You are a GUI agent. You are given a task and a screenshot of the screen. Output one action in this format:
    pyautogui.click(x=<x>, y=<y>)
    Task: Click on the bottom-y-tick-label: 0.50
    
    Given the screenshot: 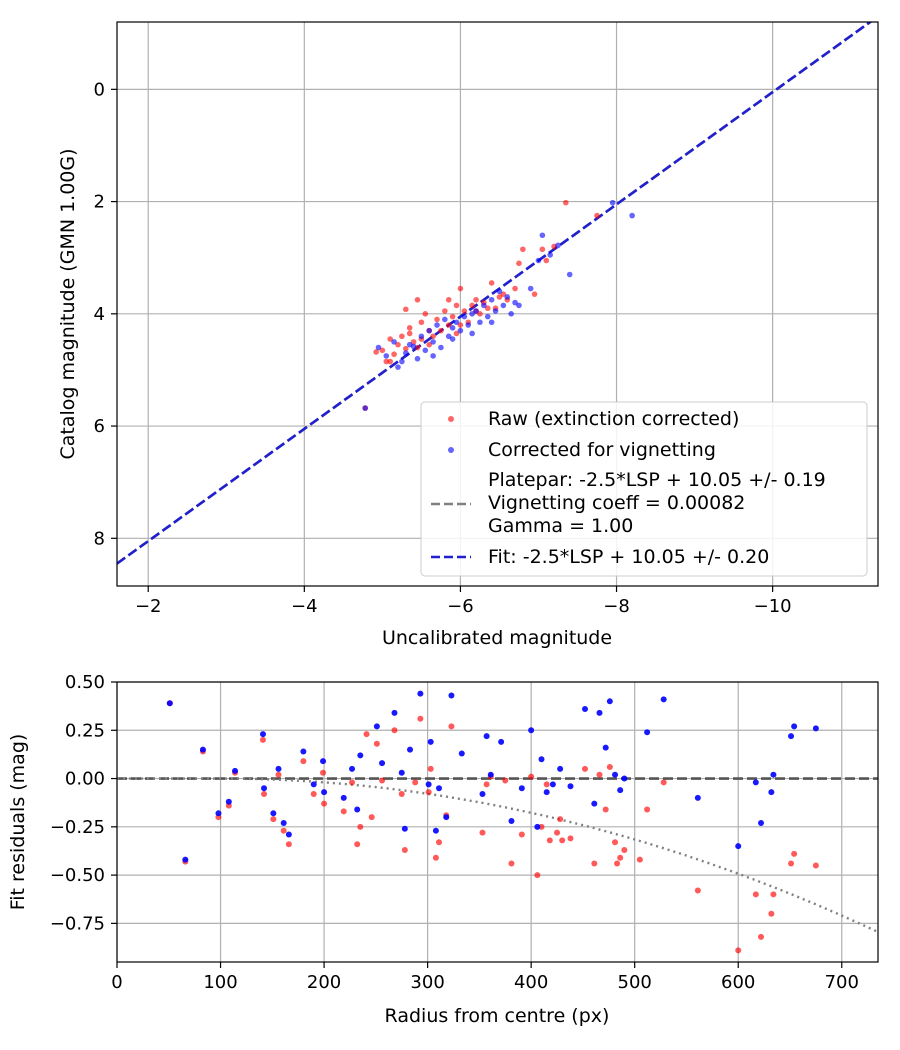 What is the action you would take?
    pyautogui.click(x=85, y=682)
    